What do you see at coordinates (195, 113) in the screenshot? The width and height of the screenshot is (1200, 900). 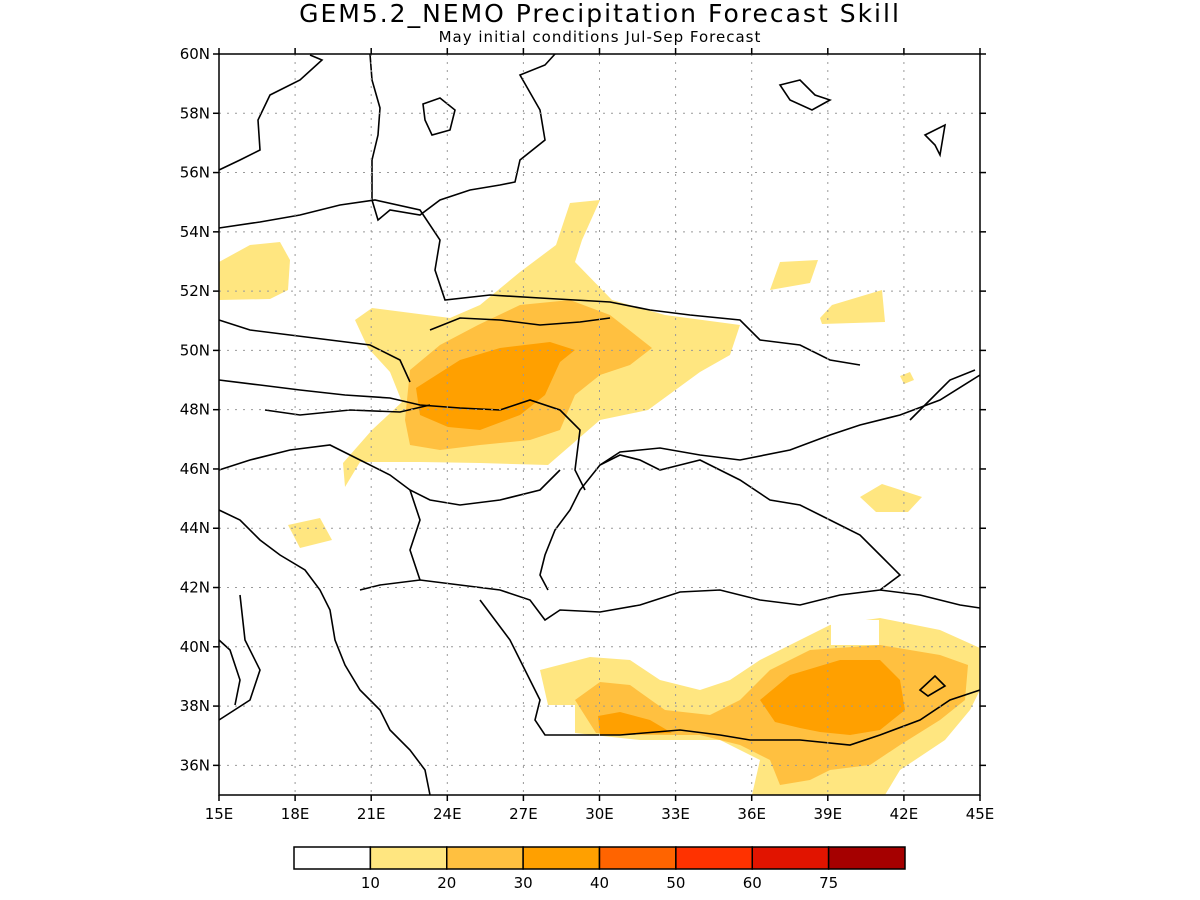 I see `lat-label: 58N` at bounding box center [195, 113].